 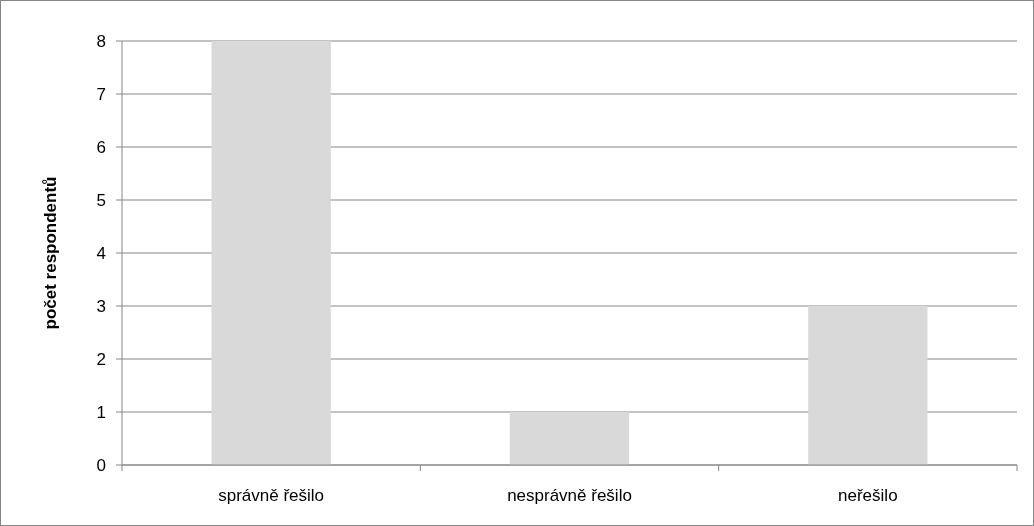 I want to click on y-tick-label: 7, so click(x=101, y=94).